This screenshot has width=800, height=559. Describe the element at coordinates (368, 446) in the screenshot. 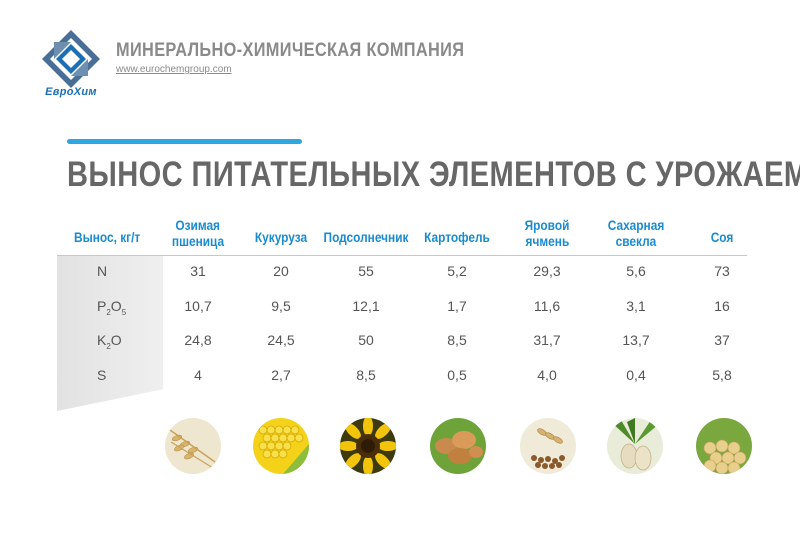

I see `sunflower-image` at that location.